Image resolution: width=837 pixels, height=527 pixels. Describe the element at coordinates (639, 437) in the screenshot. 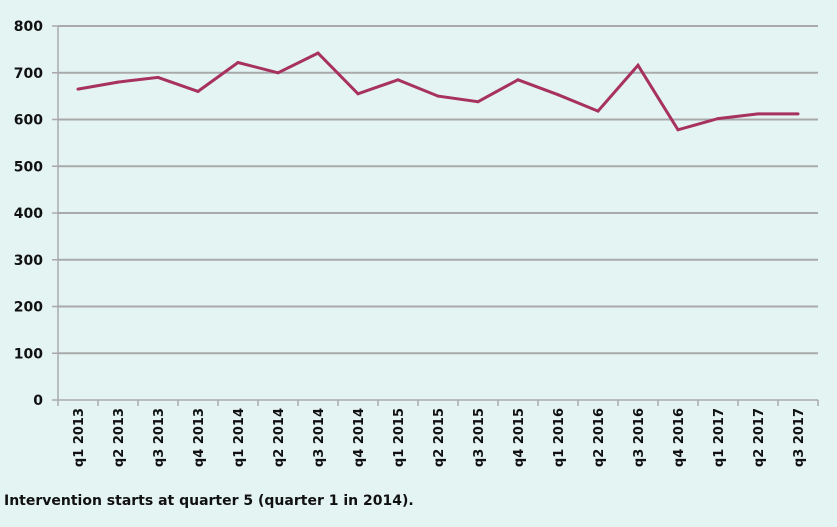

I see `x-tick-label: q3 2016` at that location.